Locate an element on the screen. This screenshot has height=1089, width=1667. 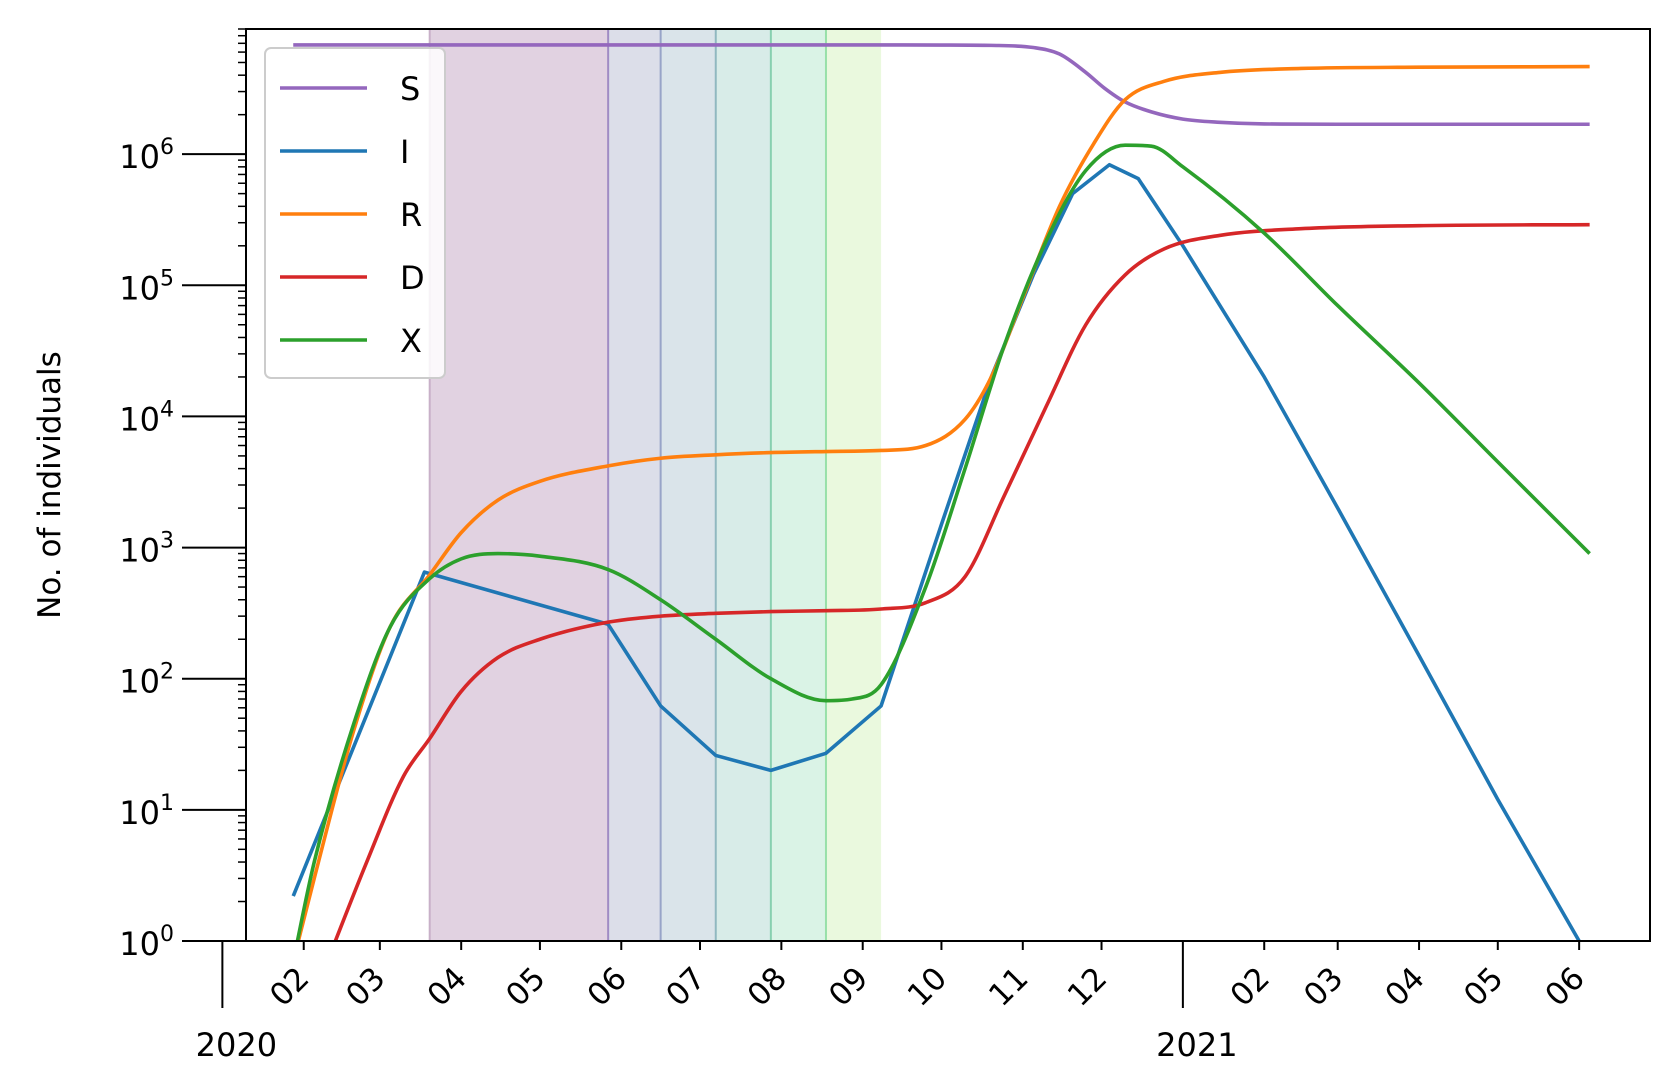
y-axis: 100 101 102 103 104 105 106 is located at coordinates (182, 495).